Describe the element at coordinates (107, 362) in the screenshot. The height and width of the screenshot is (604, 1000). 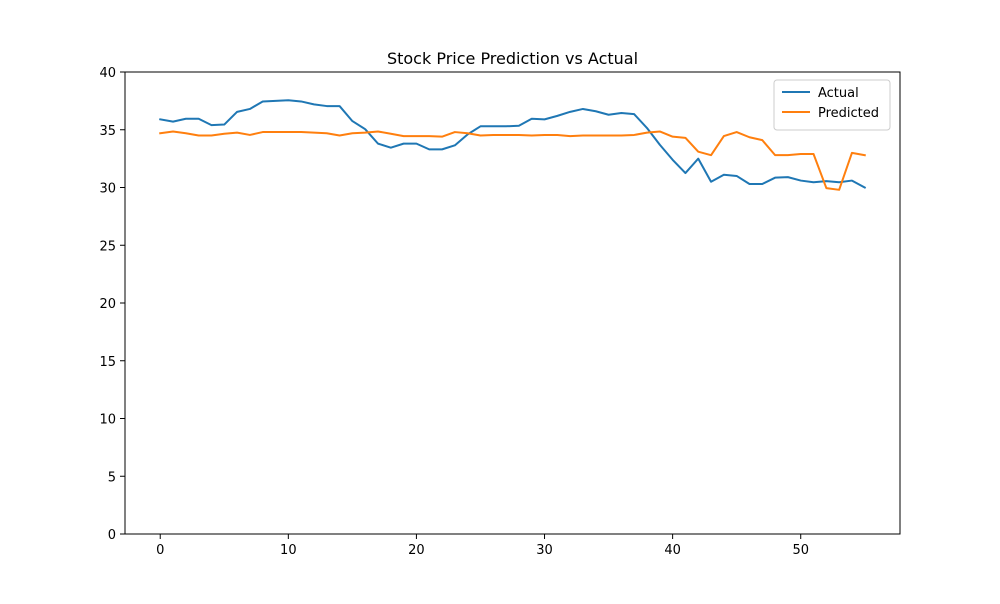
I see `y-tick-label: 15` at that location.